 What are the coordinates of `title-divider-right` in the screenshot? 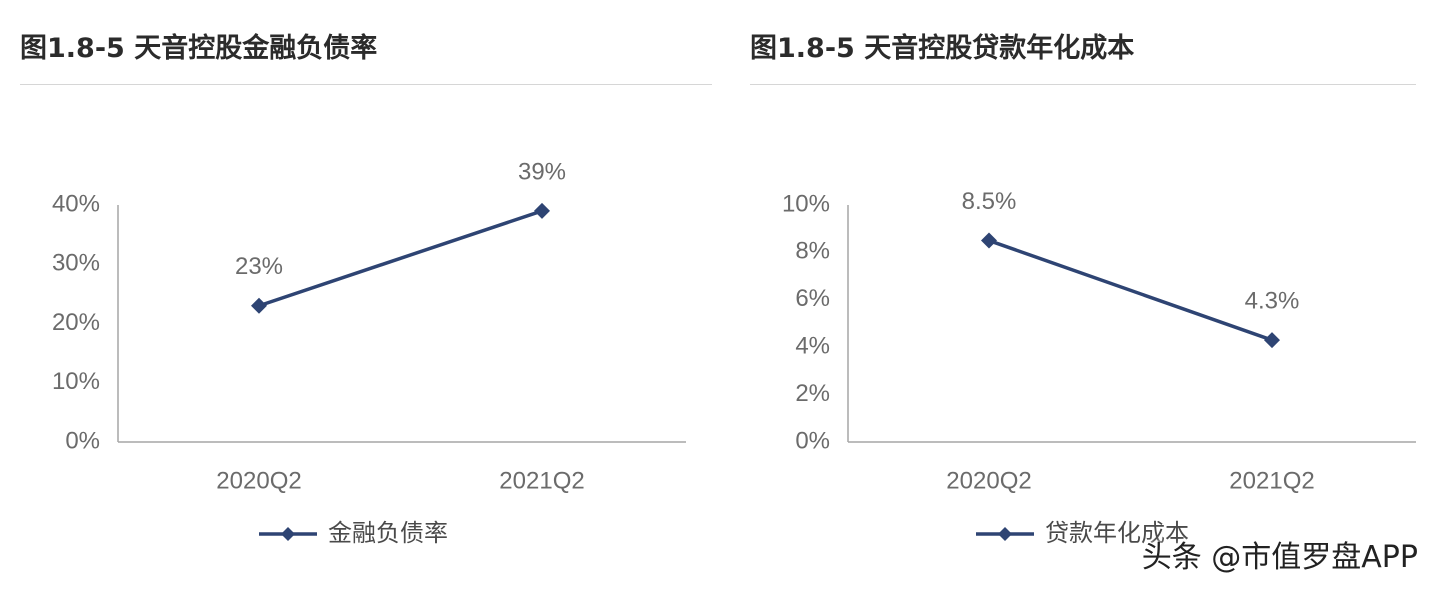 It's located at (1083, 84).